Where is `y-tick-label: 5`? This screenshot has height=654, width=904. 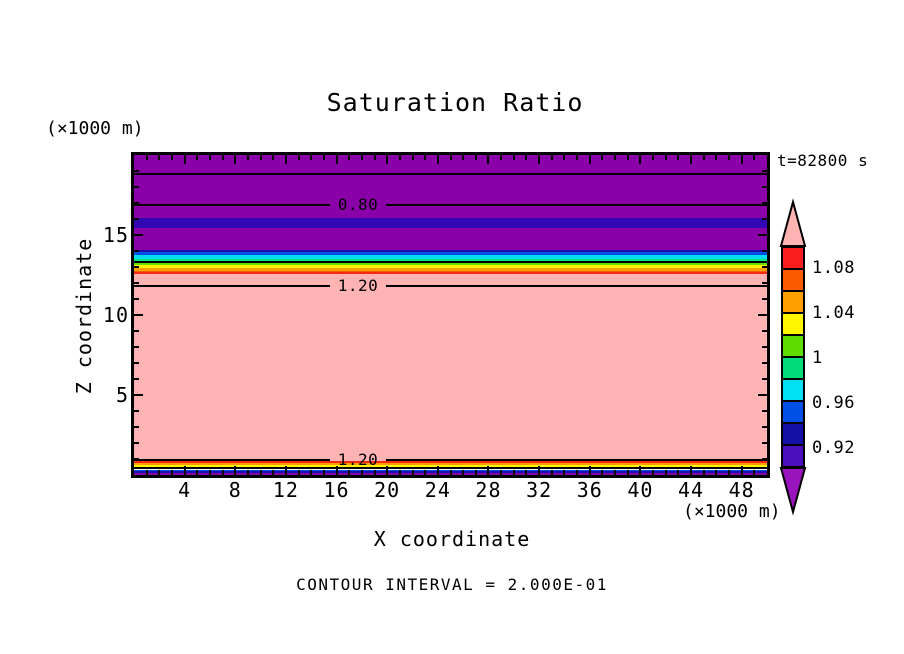 y-tick-label: 5 is located at coordinates (122, 395).